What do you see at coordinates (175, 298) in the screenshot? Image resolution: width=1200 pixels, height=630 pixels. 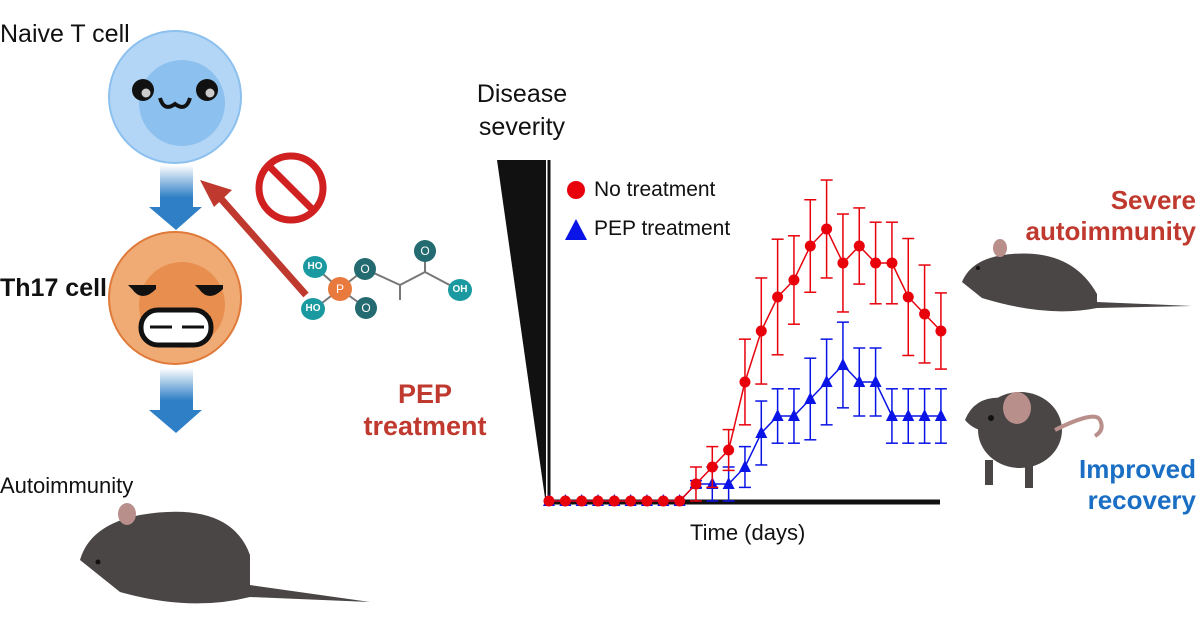 I see `th17-cell-icon` at bounding box center [175, 298].